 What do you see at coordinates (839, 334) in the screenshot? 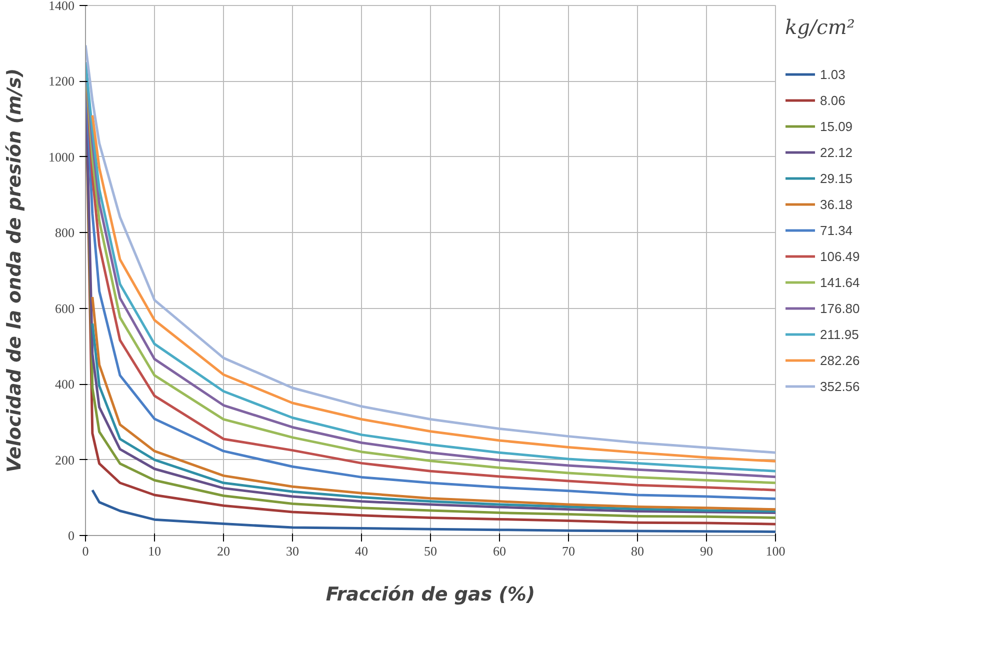
I see `legend-label: 211.95` at bounding box center [839, 334].